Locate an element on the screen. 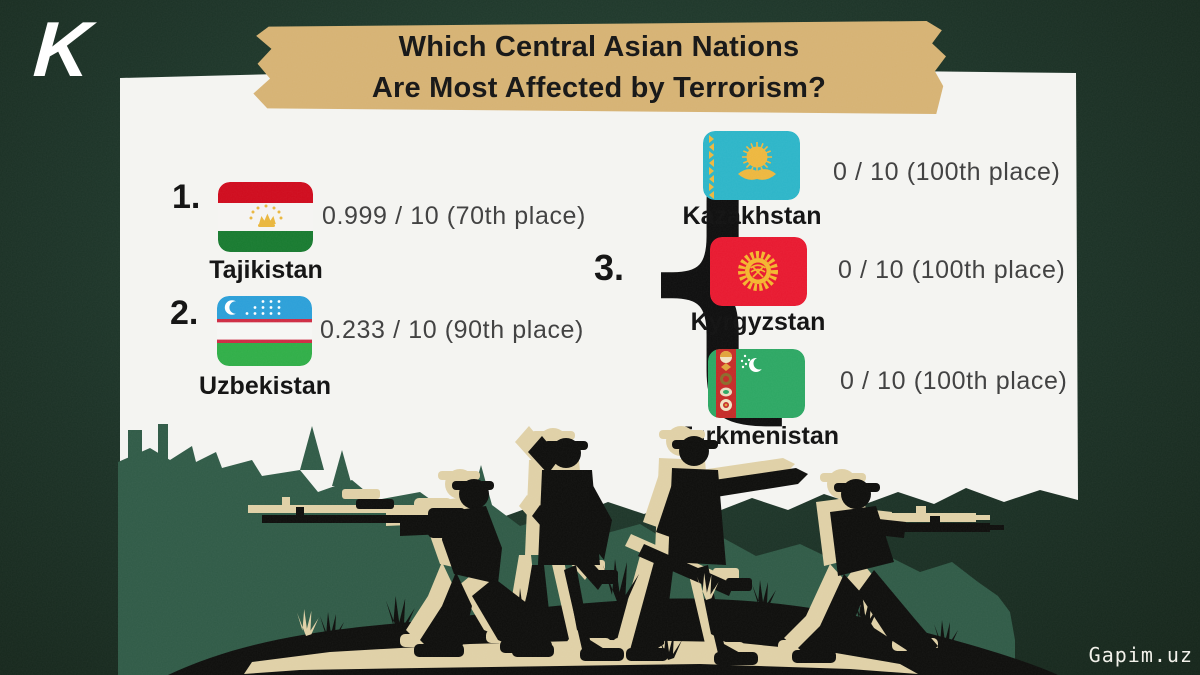 The height and width of the screenshot is (675, 1200). watermark-text: Gapim.uz is located at coordinates (1140, 655).